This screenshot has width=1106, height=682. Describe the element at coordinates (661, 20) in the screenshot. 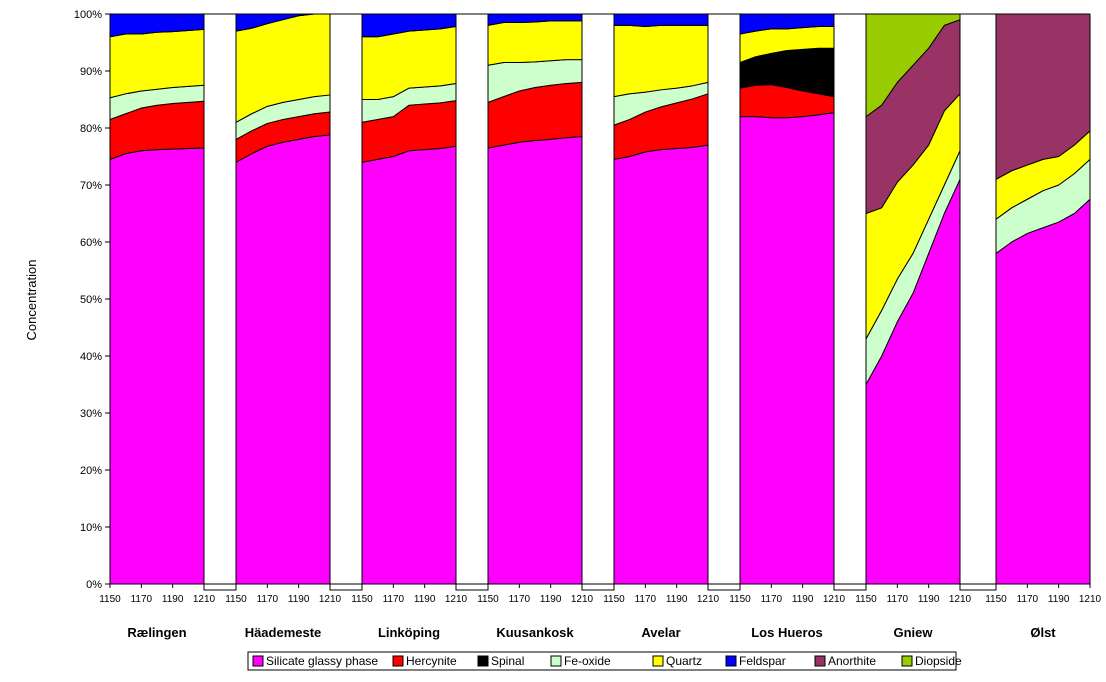

I see `area-feldspar` at that location.